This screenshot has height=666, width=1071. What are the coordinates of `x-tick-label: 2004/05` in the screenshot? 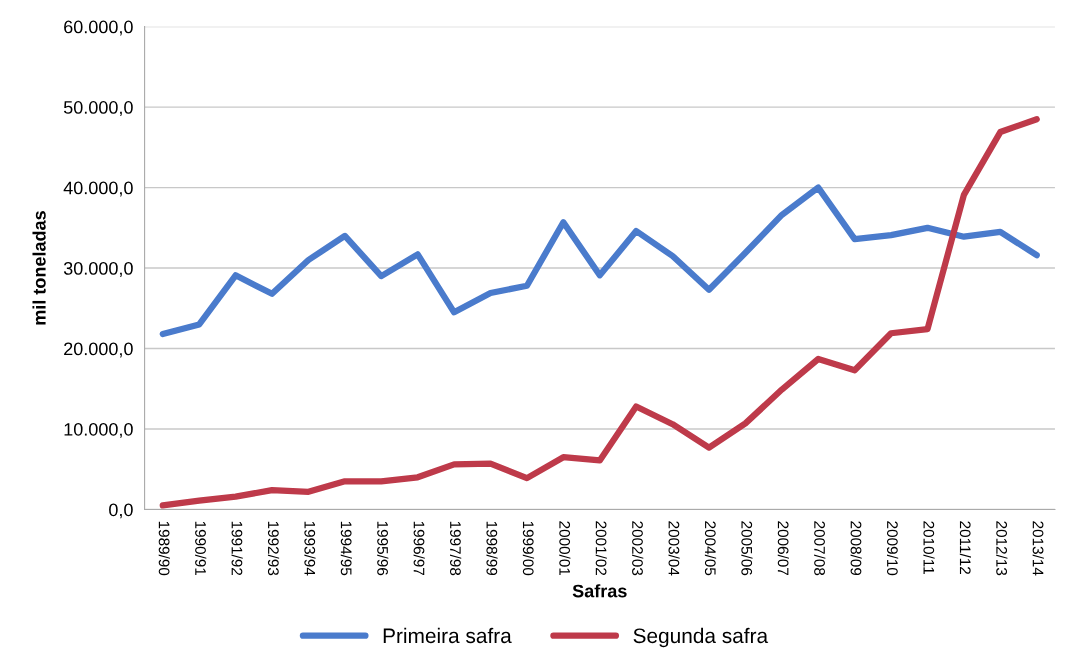 It's located at (710, 548).